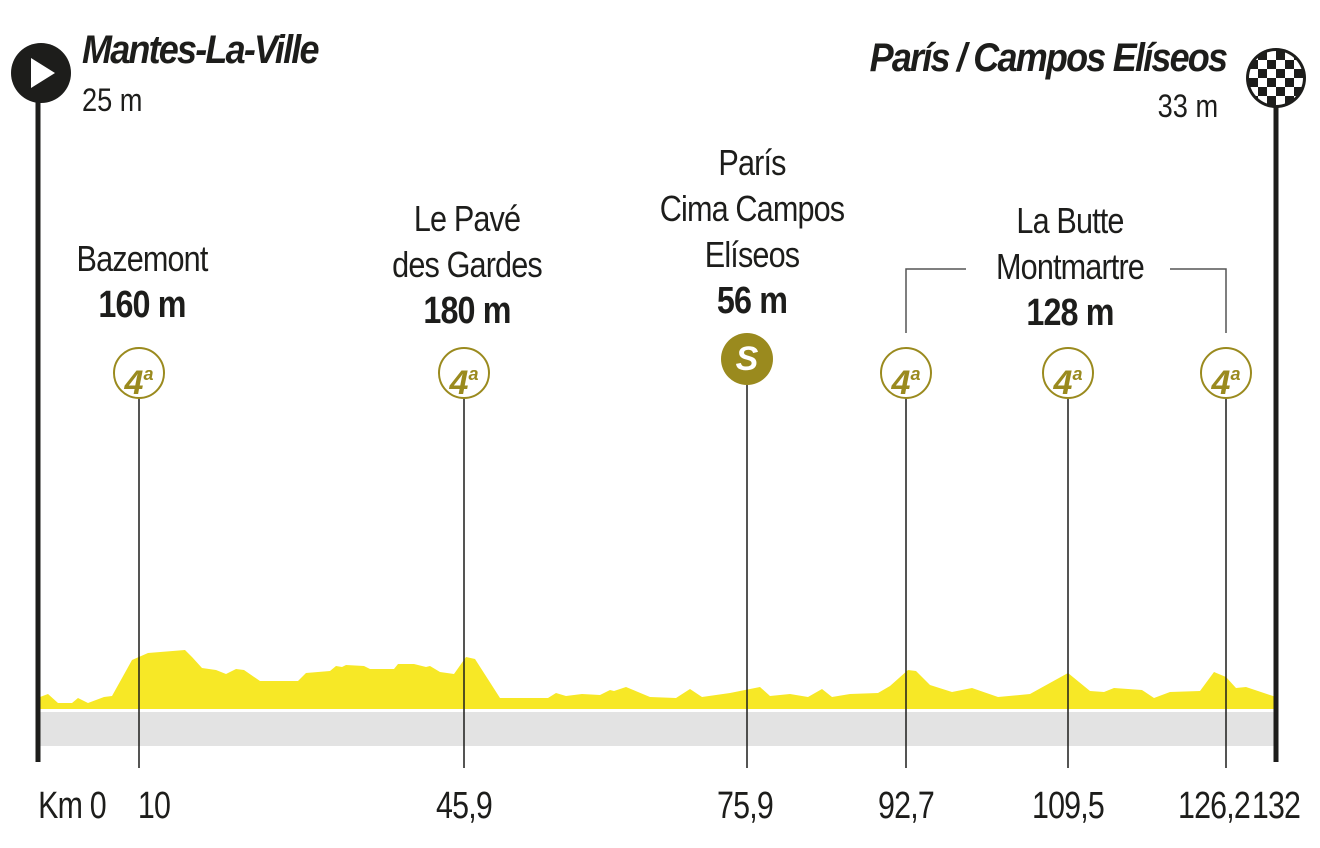  Describe the element at coordinates (1198, 300) in the screenshot. I see `bracket-right` at that location.